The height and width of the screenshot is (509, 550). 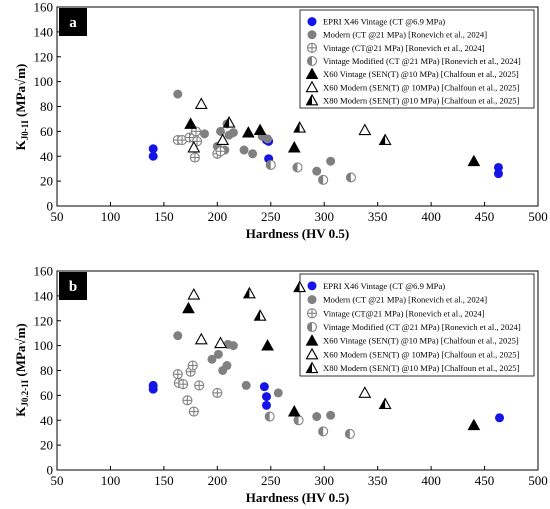 I want to click on x-tick-label: 100, so click(x=111, y=480).